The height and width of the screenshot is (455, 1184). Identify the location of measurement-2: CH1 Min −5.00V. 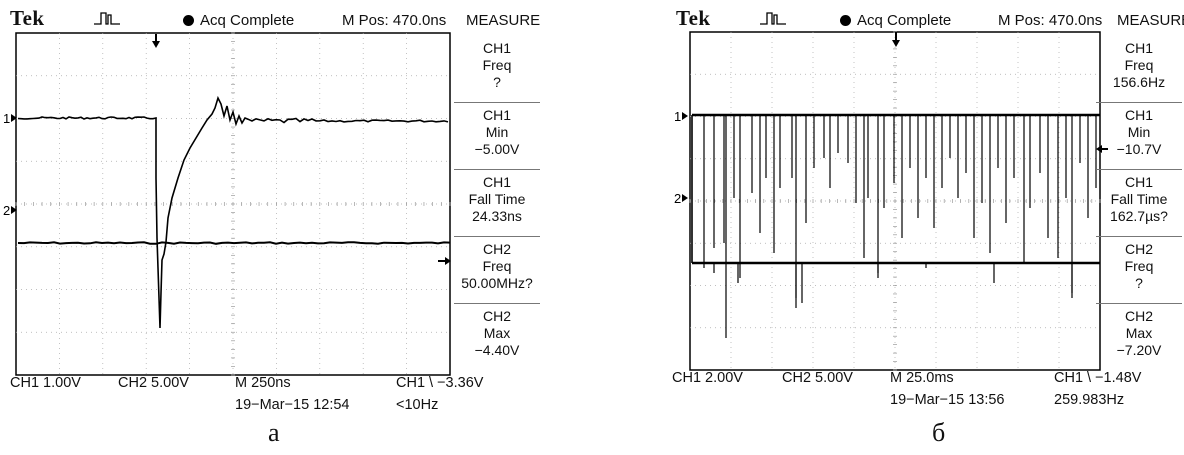
(497, 132).